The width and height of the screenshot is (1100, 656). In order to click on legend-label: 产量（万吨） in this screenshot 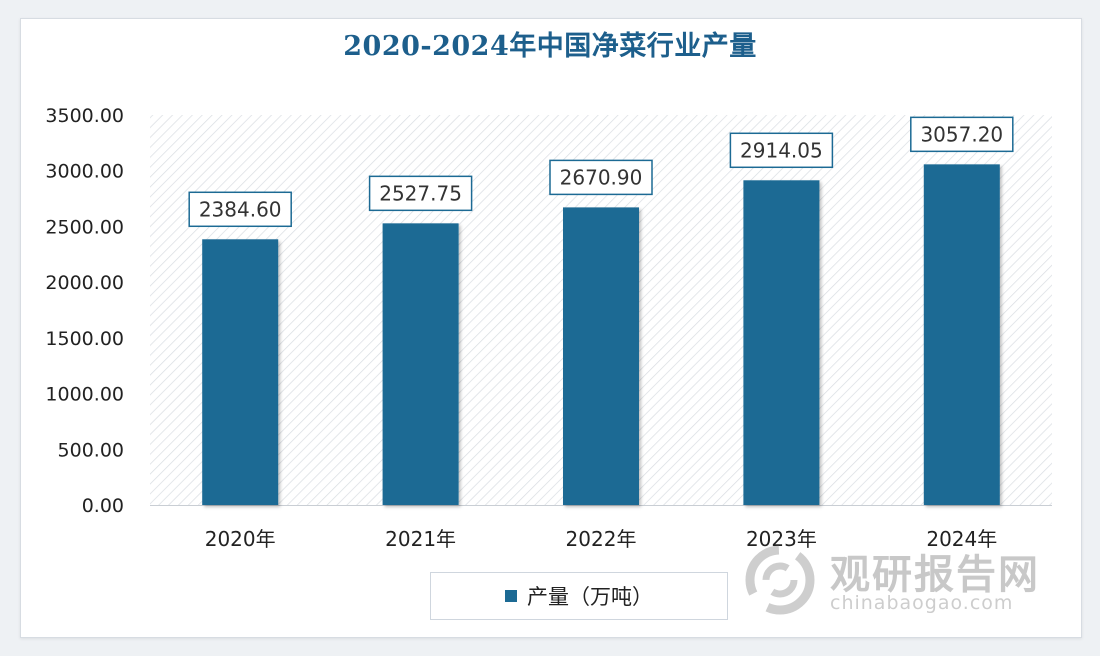, I will do `click(590, 597)`.